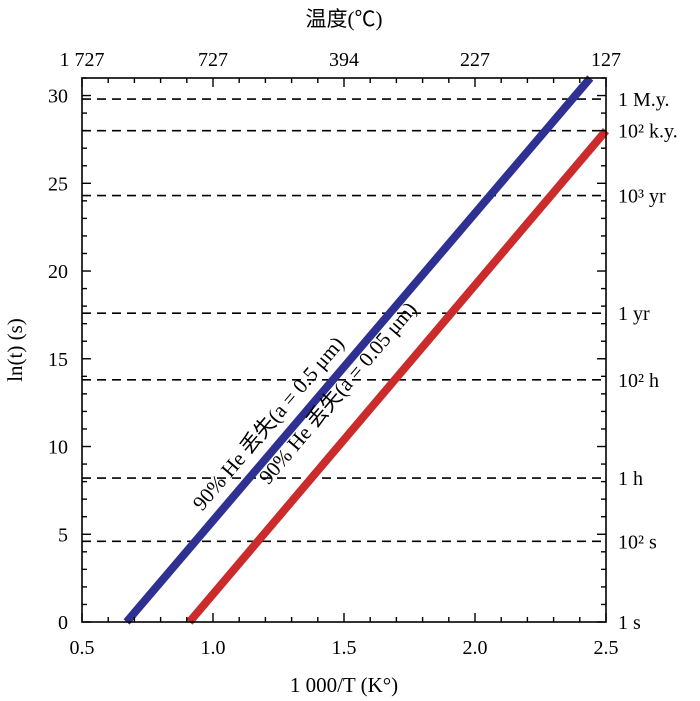  What do you see at coordinates (643, 100) in the screenshot?
I see `reference-label-7: 1 M.y.` at bounding box center [643, 100].